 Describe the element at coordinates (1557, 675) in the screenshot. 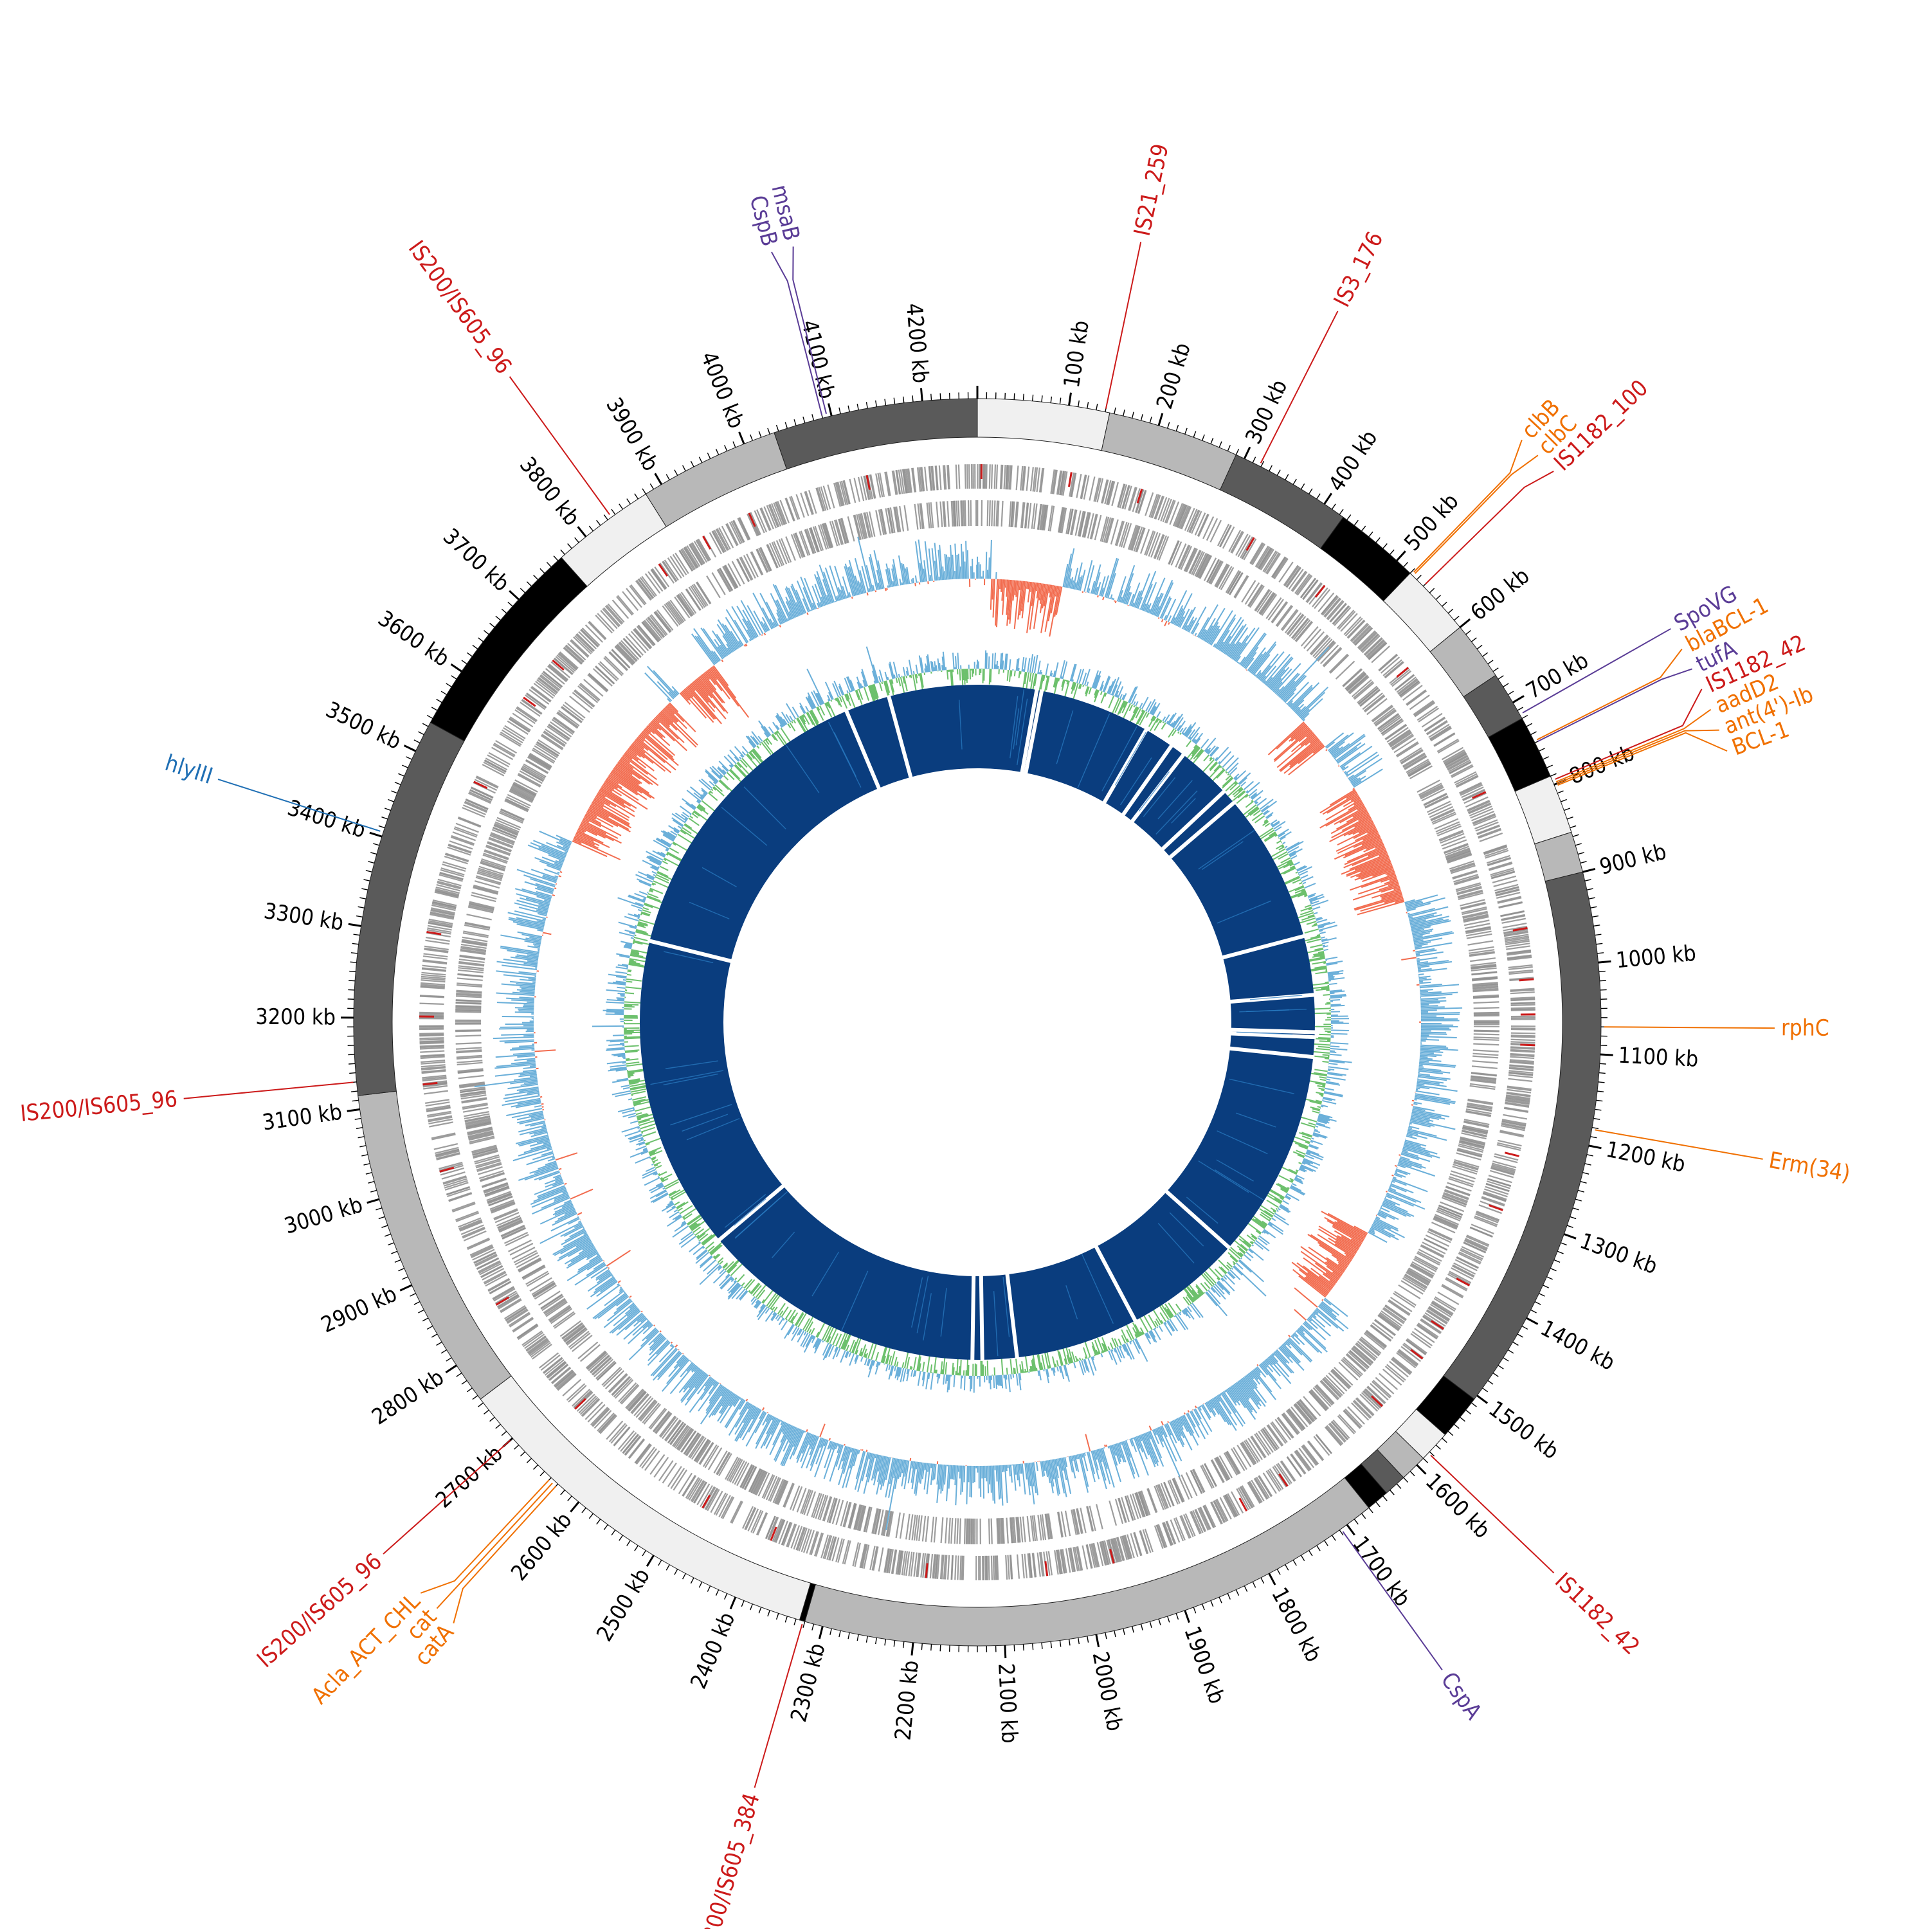

I see `tick-label: 700 kb` at that location.